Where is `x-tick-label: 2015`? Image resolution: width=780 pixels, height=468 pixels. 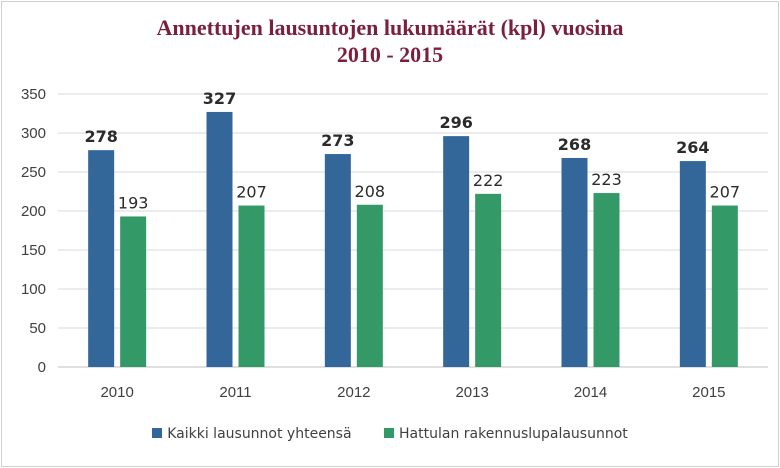
x-tick-label: 2015 is located at coordinates (708, 392).